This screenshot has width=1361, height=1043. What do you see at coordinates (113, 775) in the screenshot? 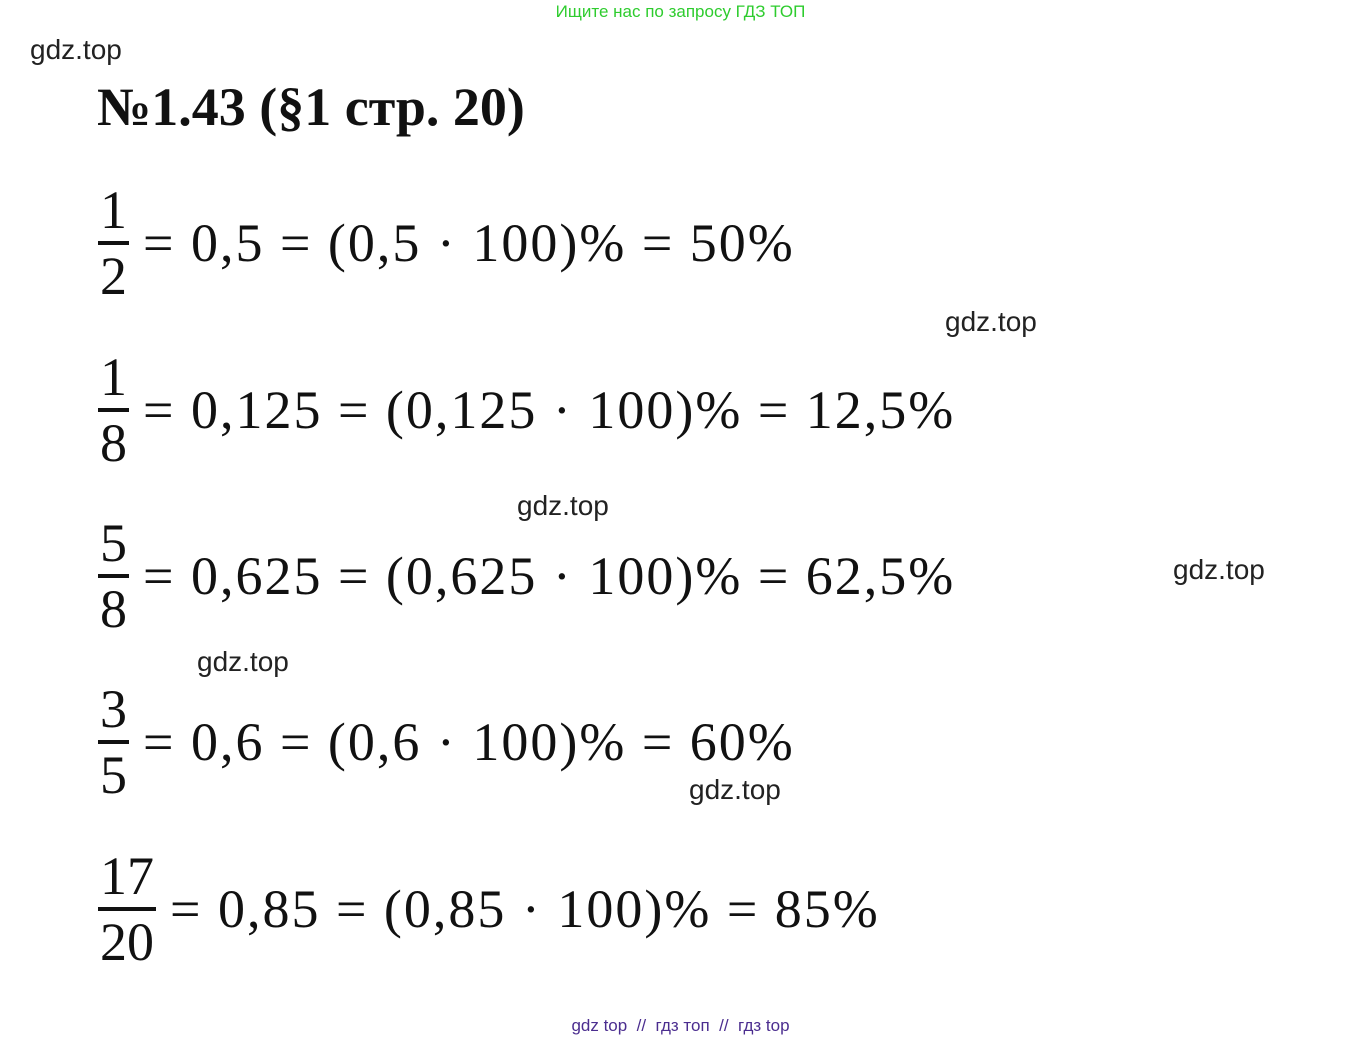
I see `denominator: 5` at bounding box center [113, 775].